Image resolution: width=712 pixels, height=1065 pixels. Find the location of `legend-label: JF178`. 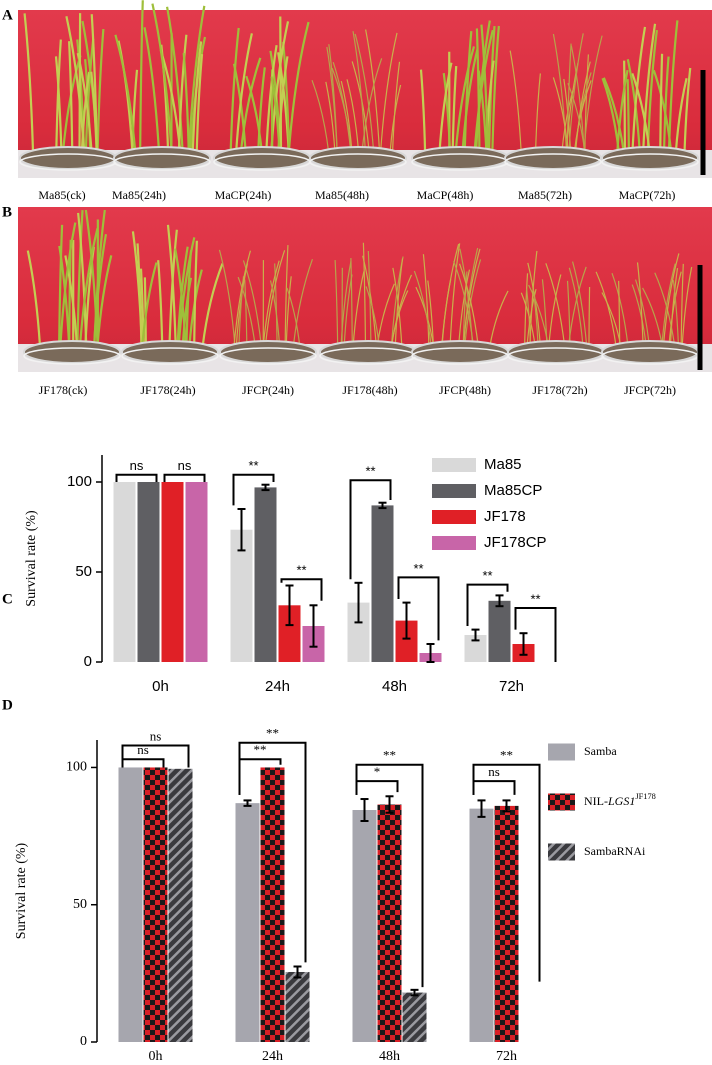

legend-label: JF178 is located at coordinates (505, 516).